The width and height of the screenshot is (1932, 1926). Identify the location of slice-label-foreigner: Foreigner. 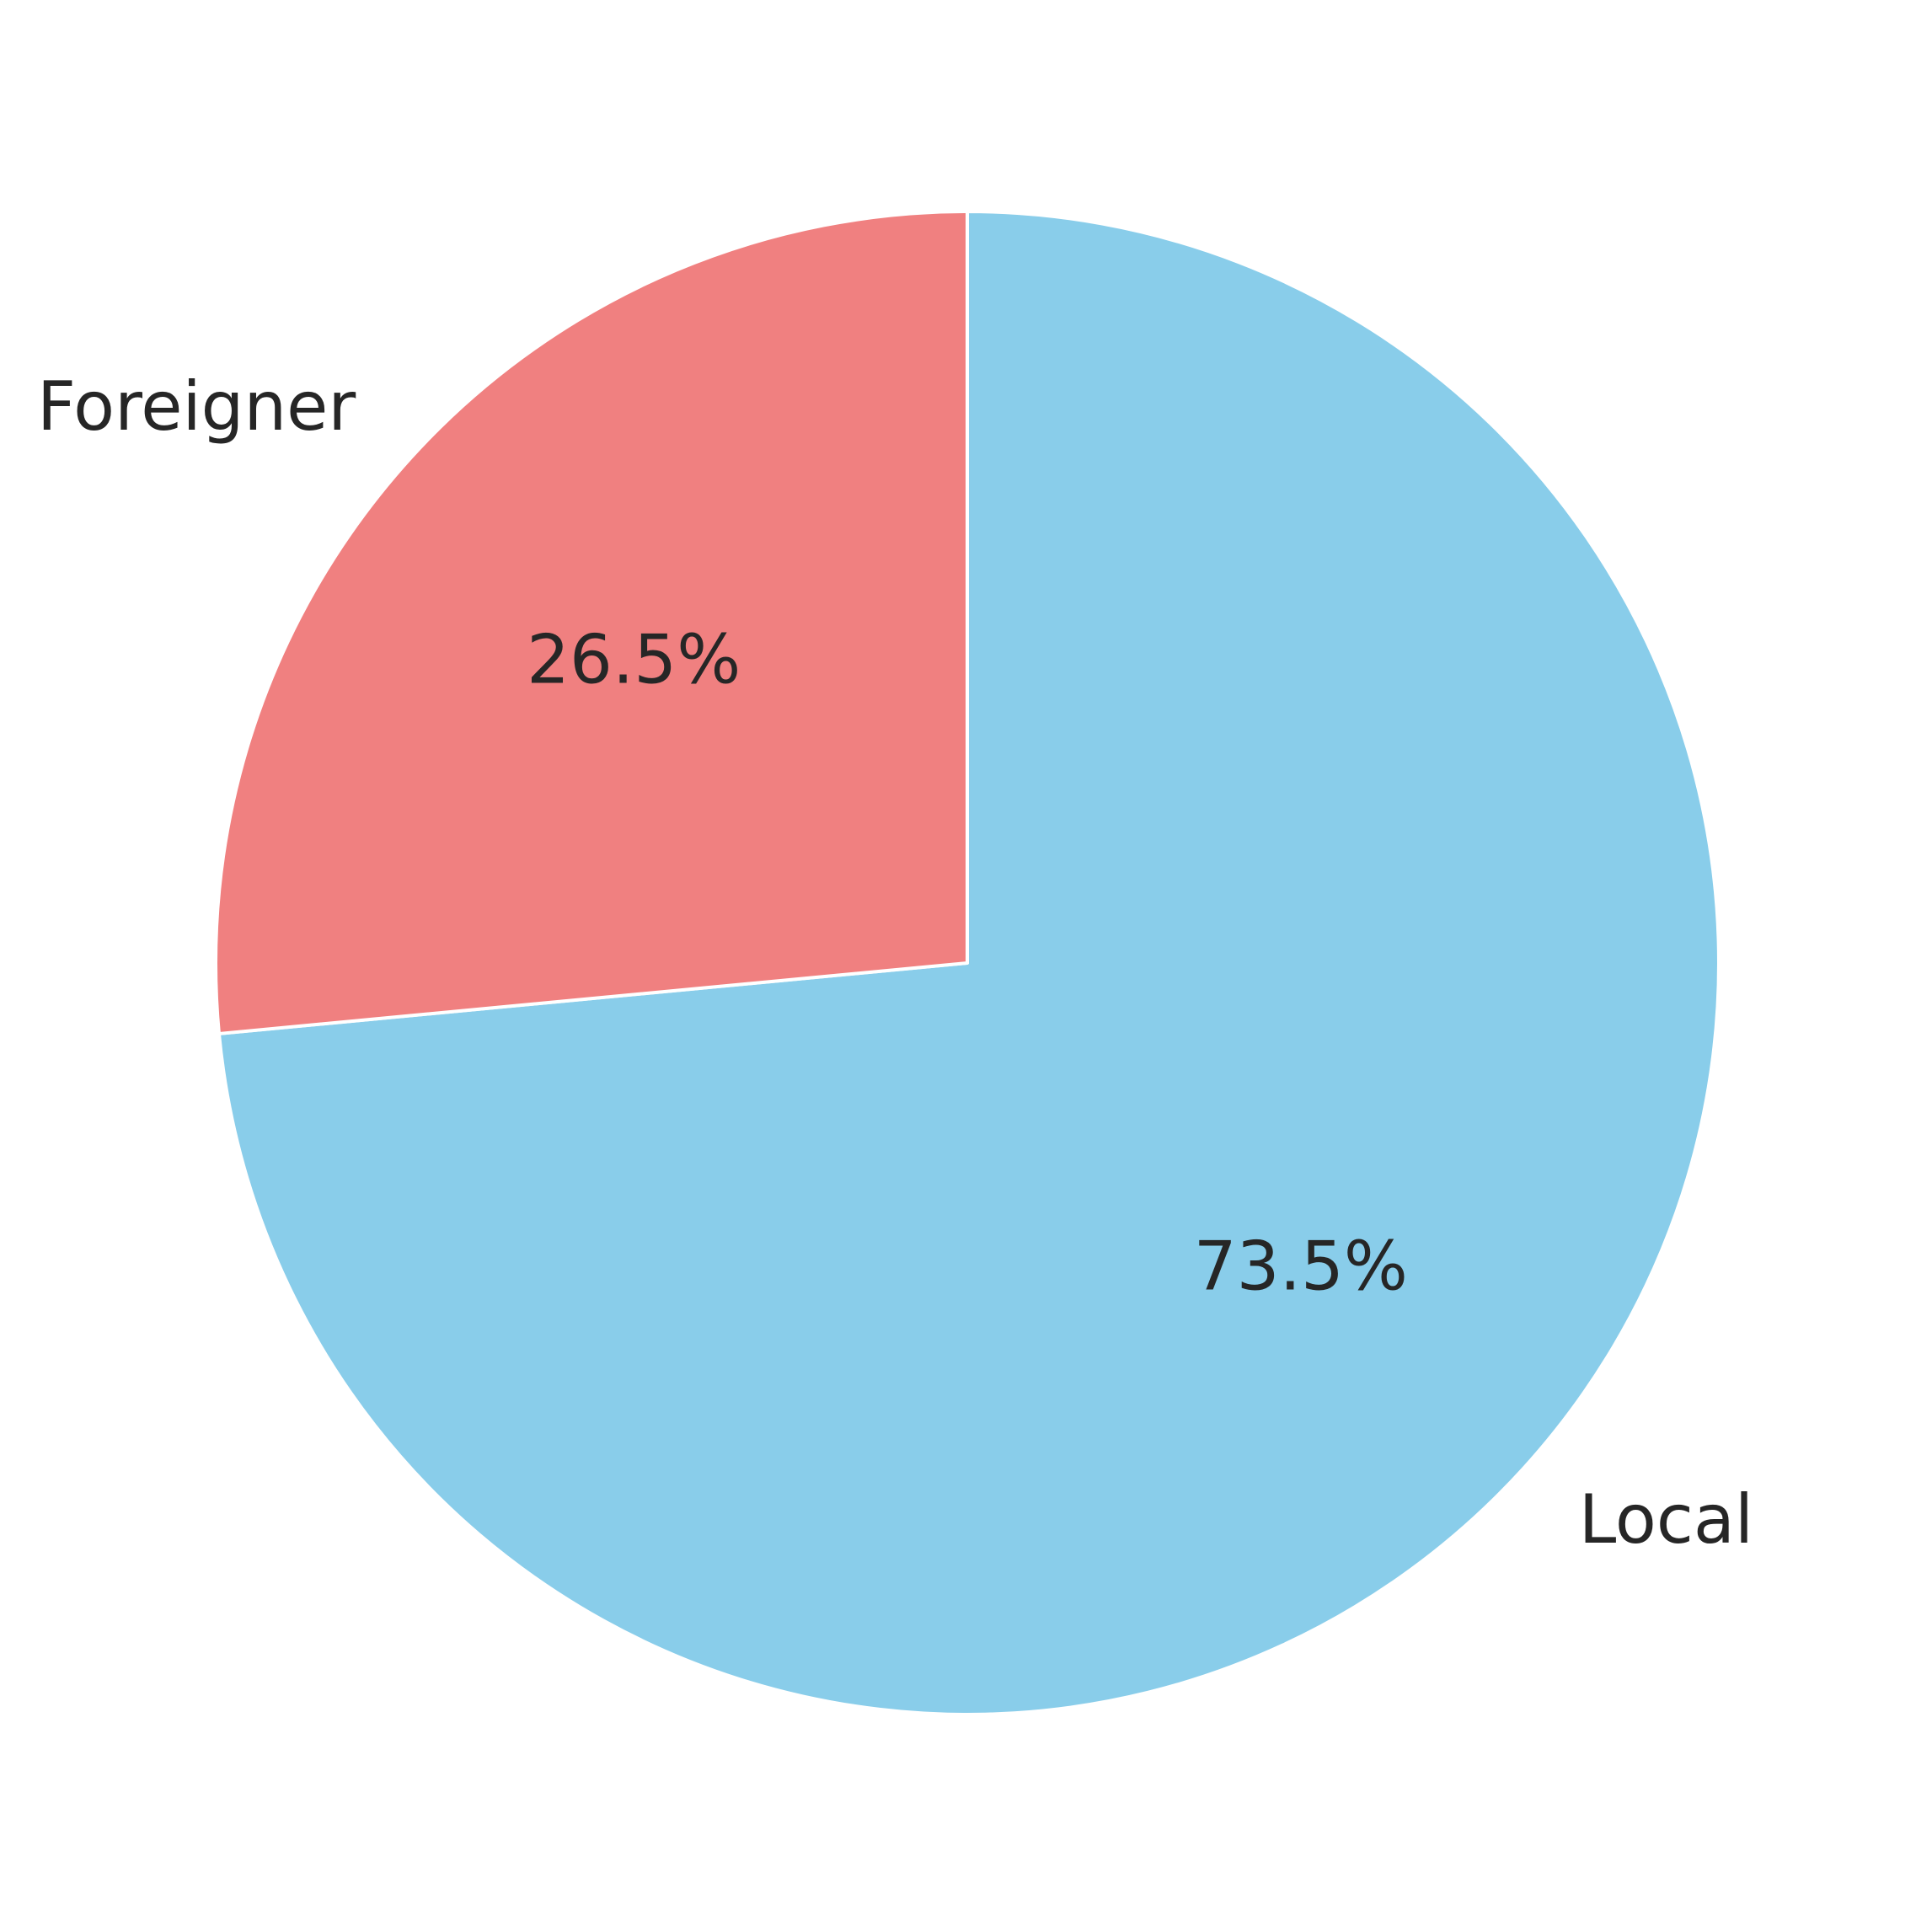
(196, 406).